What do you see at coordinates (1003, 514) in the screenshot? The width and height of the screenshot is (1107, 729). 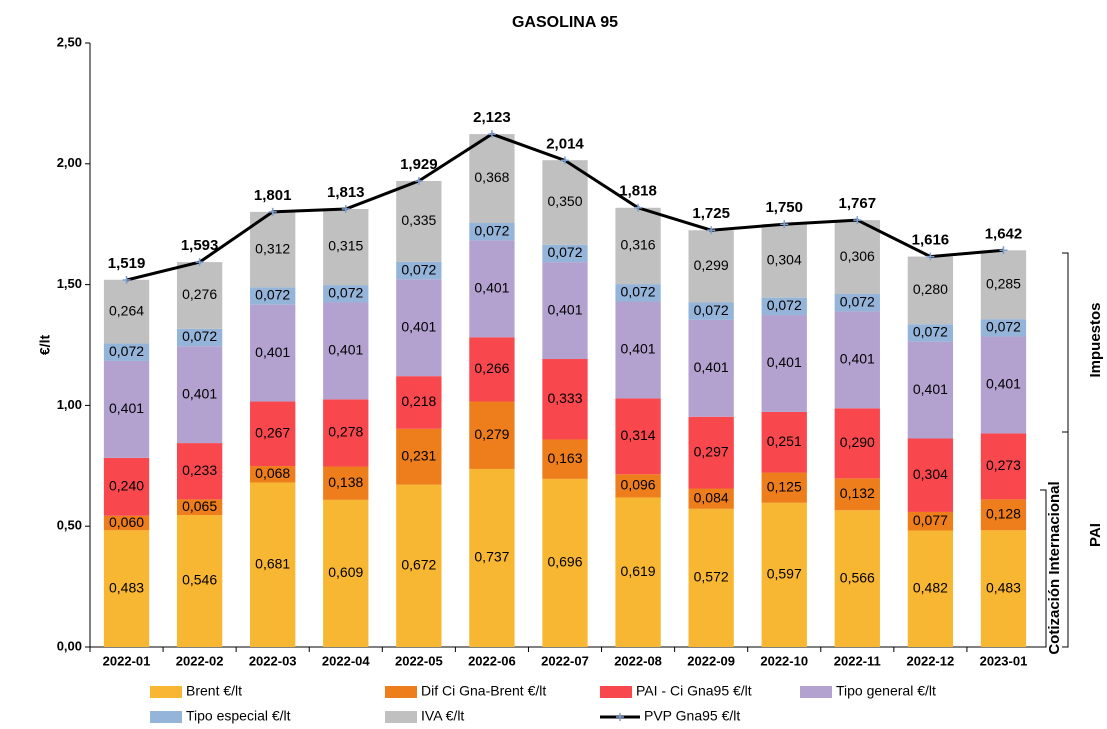 I see `data-label: 0,128` at bounding box center [1003, 514].